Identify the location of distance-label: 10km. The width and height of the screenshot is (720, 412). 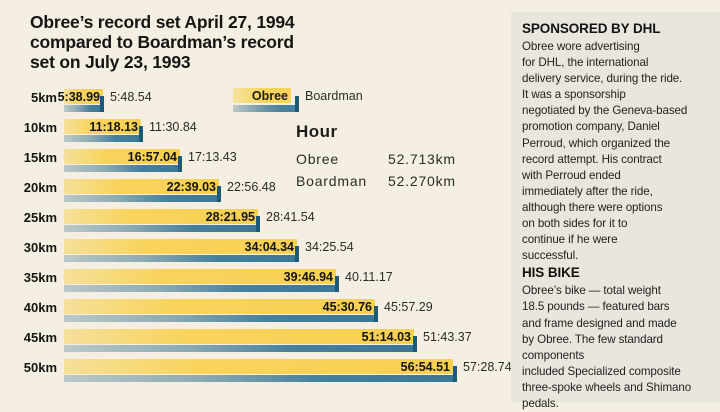
(40, 127).